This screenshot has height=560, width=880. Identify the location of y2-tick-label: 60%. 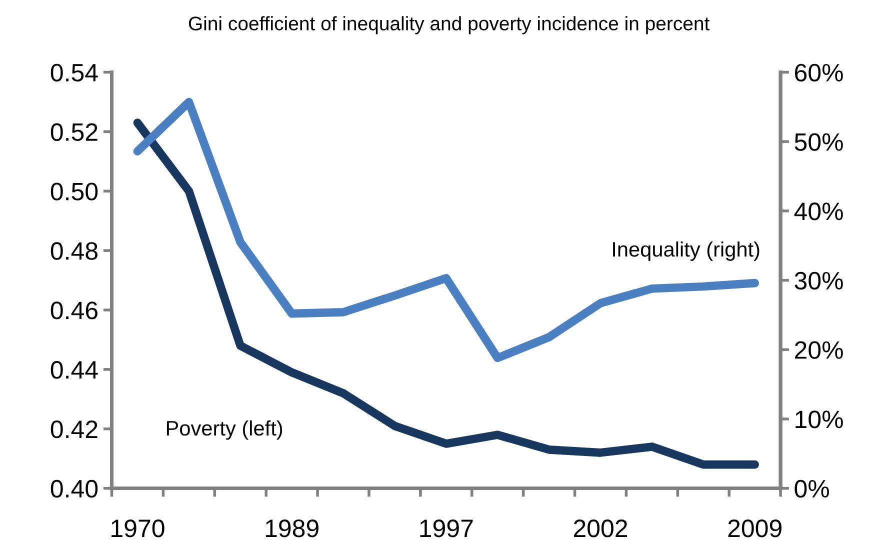
(819, 73).